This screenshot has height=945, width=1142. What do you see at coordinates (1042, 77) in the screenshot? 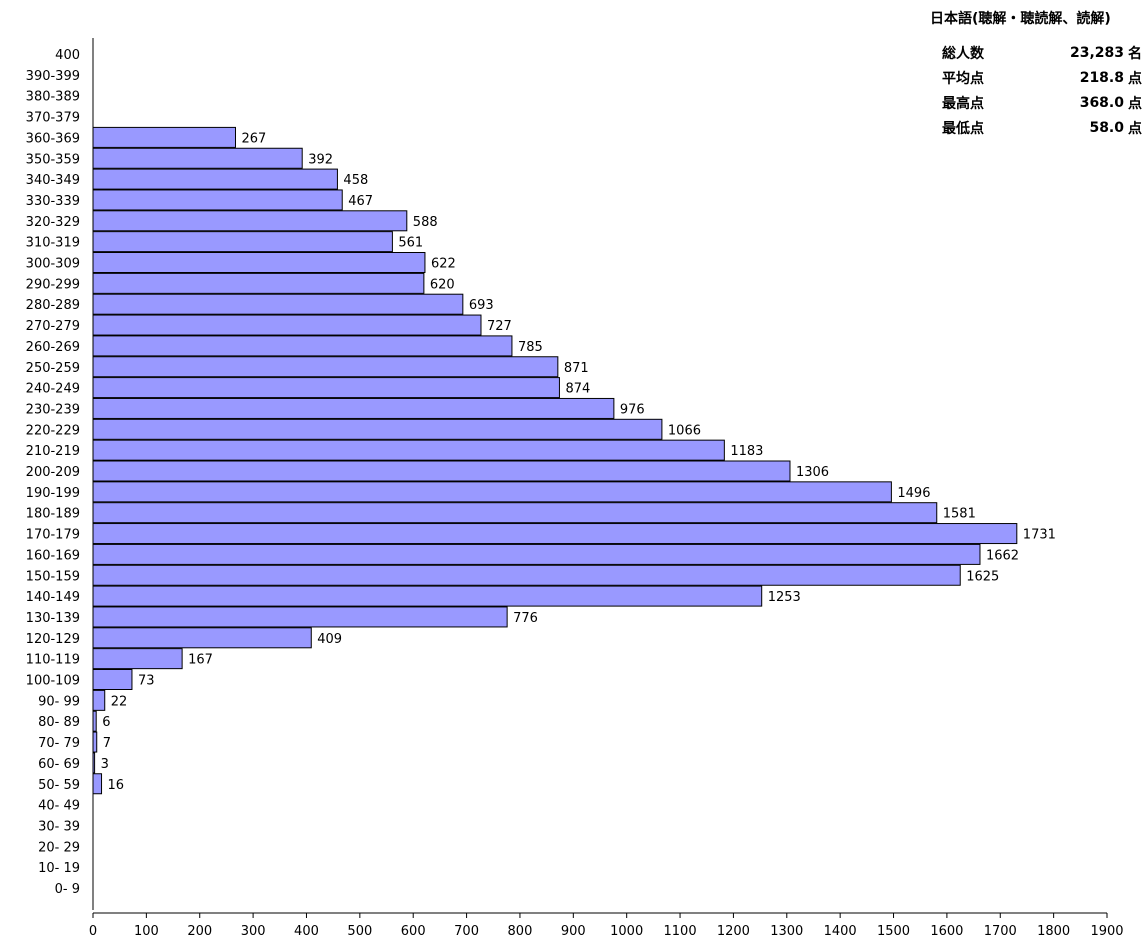
I see `stats-row-mean: 平均点 218.8 点` at bounding box center [1042, 77].